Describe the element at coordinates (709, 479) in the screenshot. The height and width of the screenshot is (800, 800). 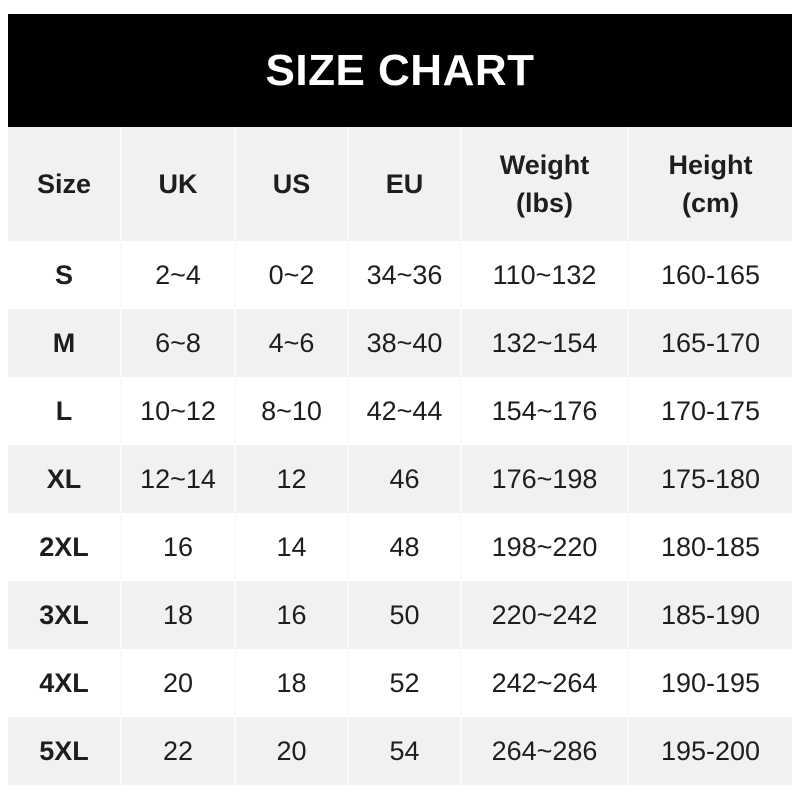
I see `table-cell: 175-180` at that location.